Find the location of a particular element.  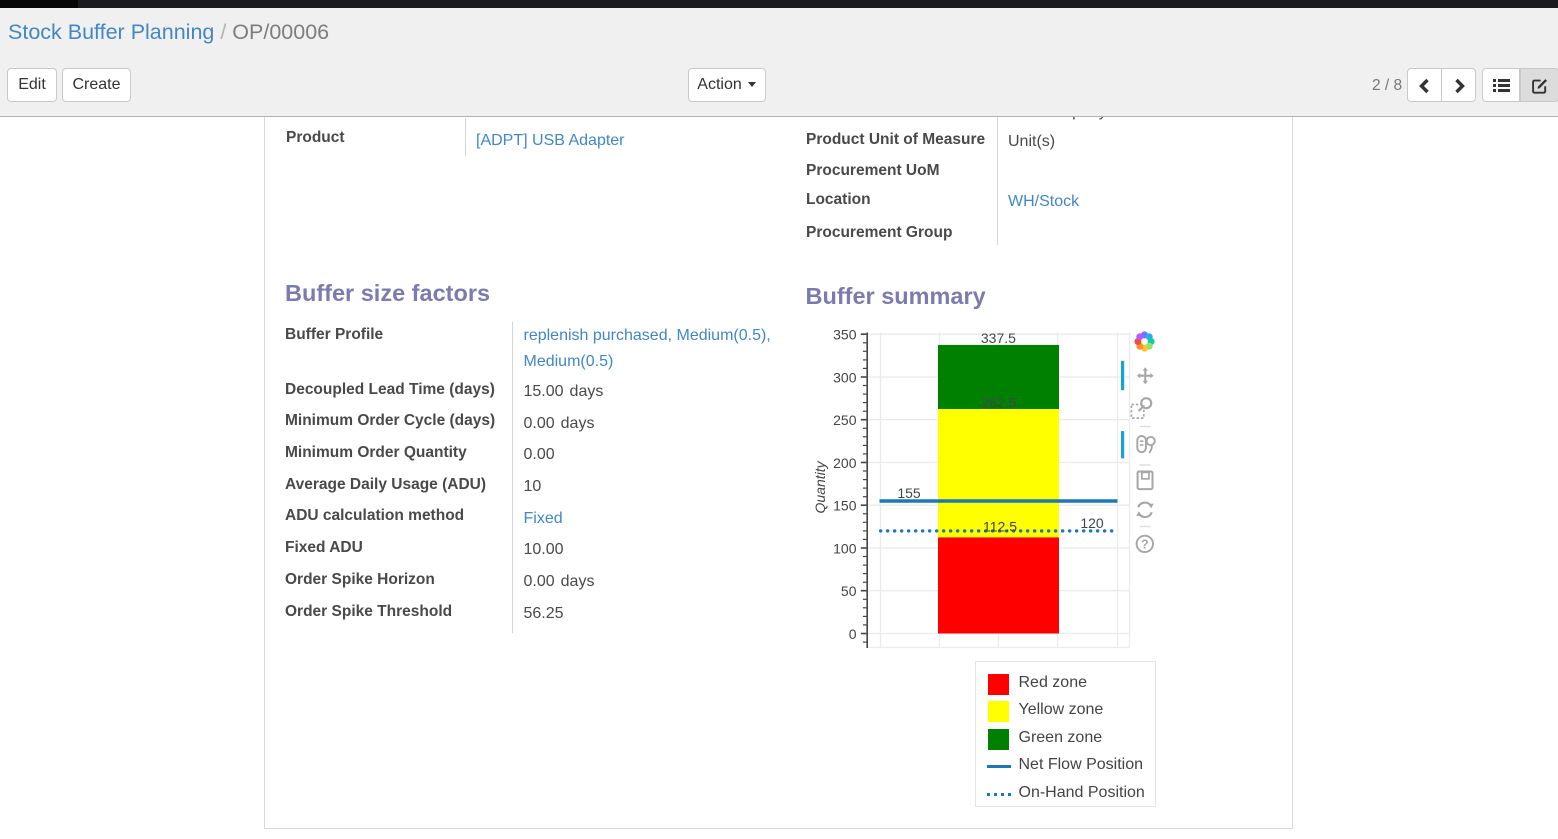

svg-text: 337.5 is located at coordinates (998, 338).